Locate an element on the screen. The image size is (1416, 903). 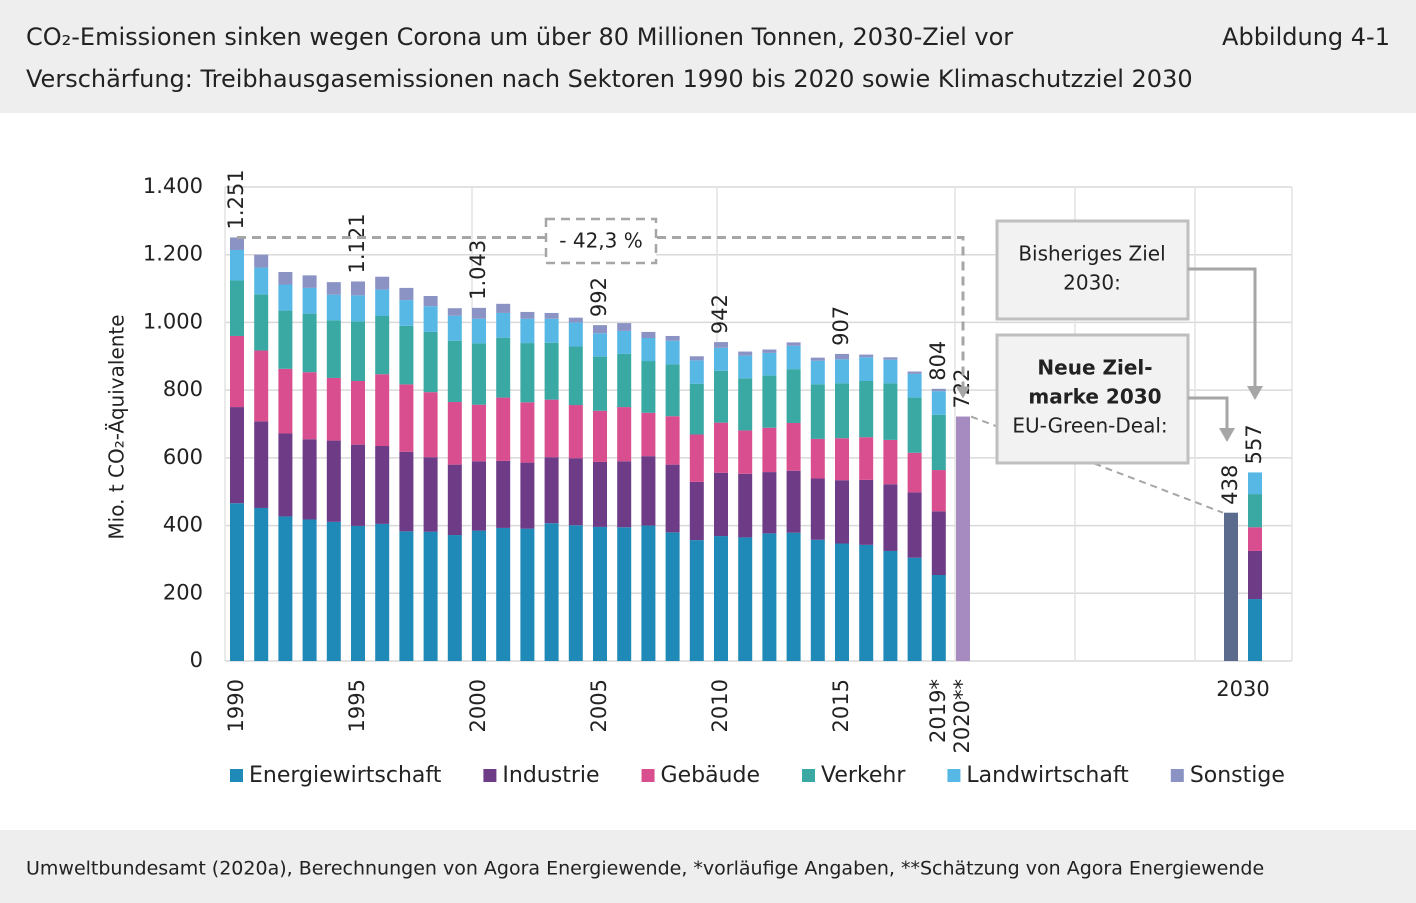
x-tick-label: 2005 is located at coordinates (599, 705).